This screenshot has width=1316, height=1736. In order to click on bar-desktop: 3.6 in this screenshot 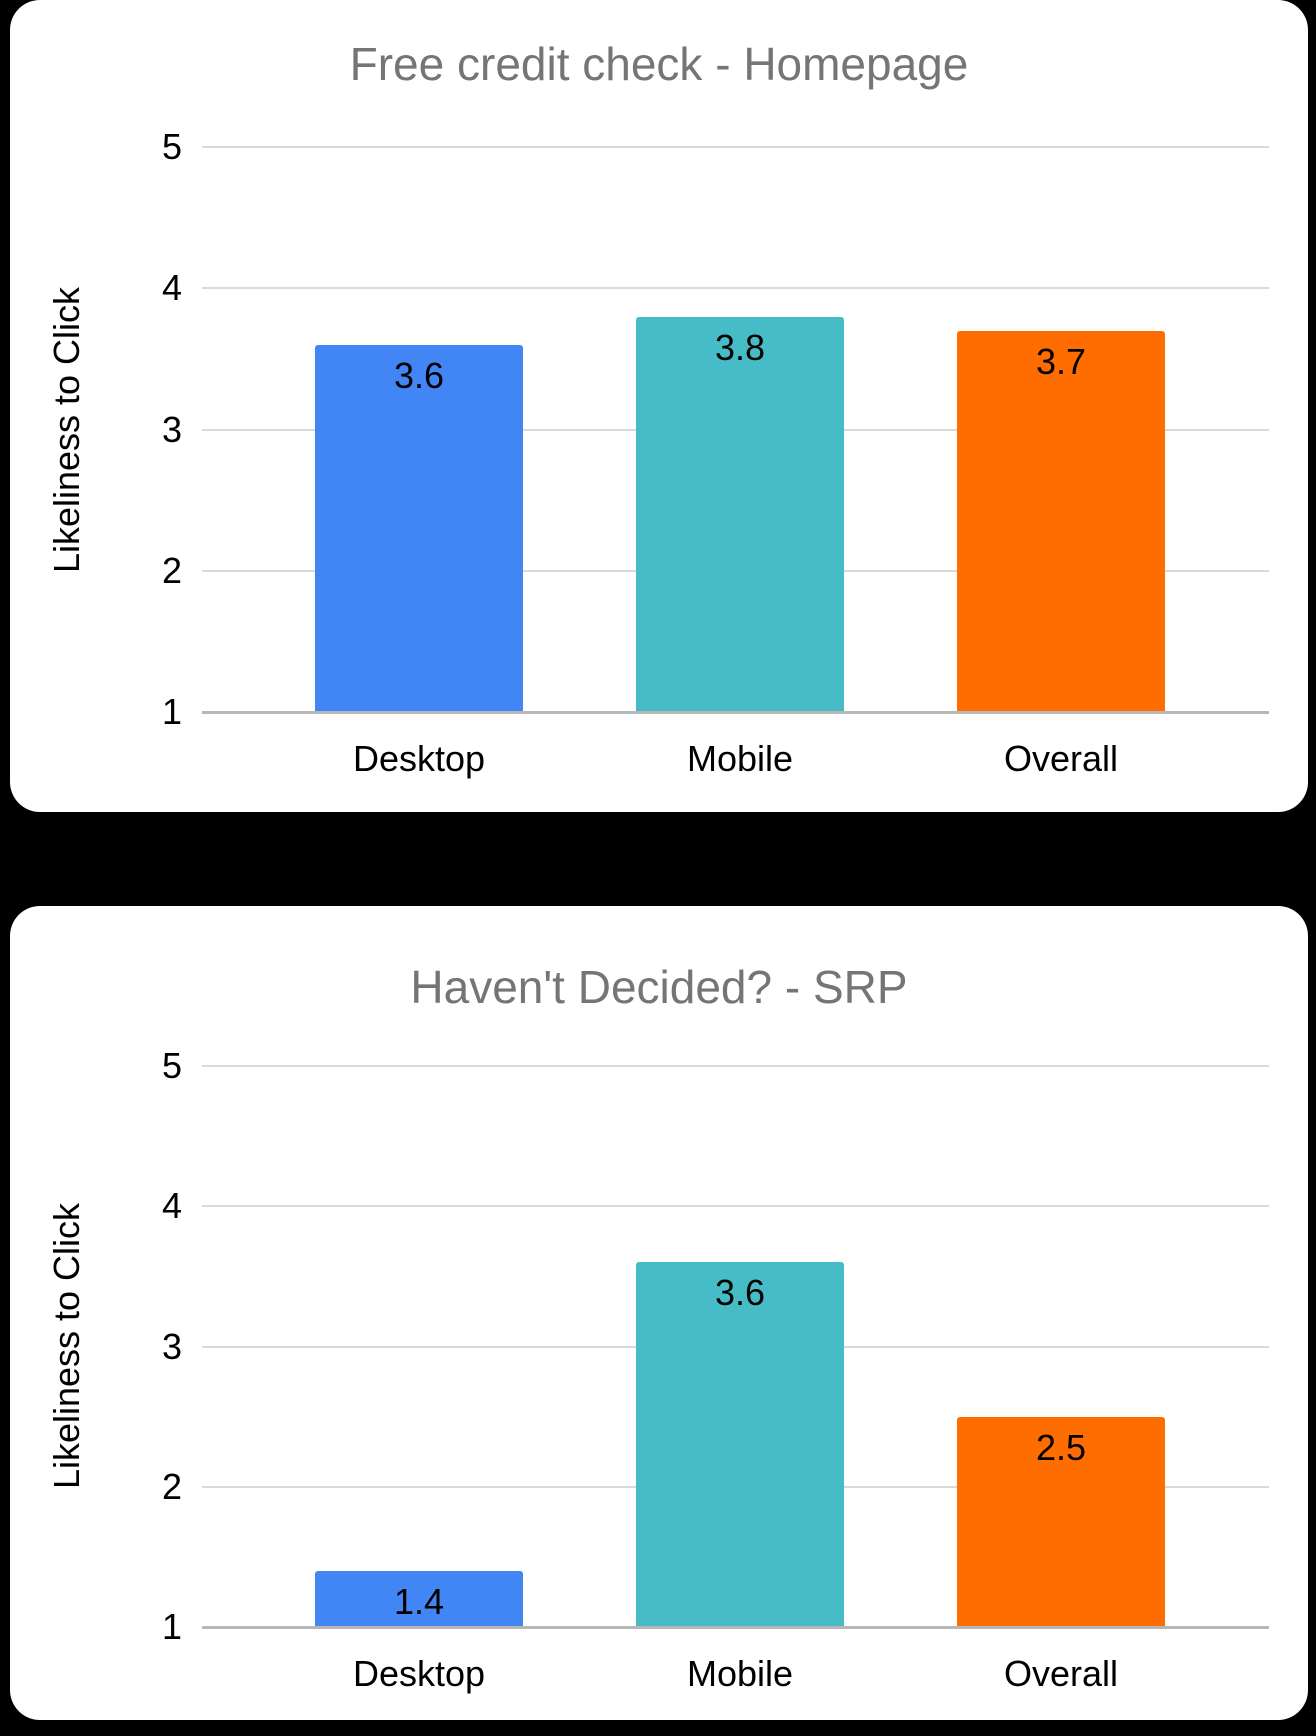, I will do `click(419, 528)`.